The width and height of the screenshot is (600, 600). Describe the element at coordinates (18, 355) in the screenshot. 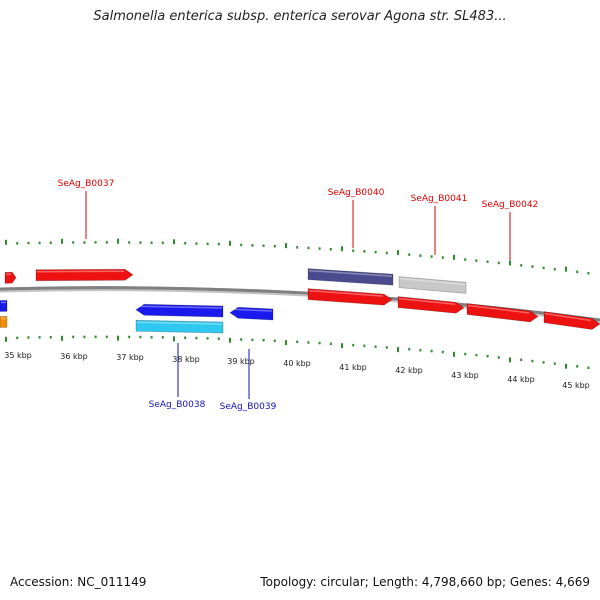

I see `kbp-label-35: 35 kbp` at that location.